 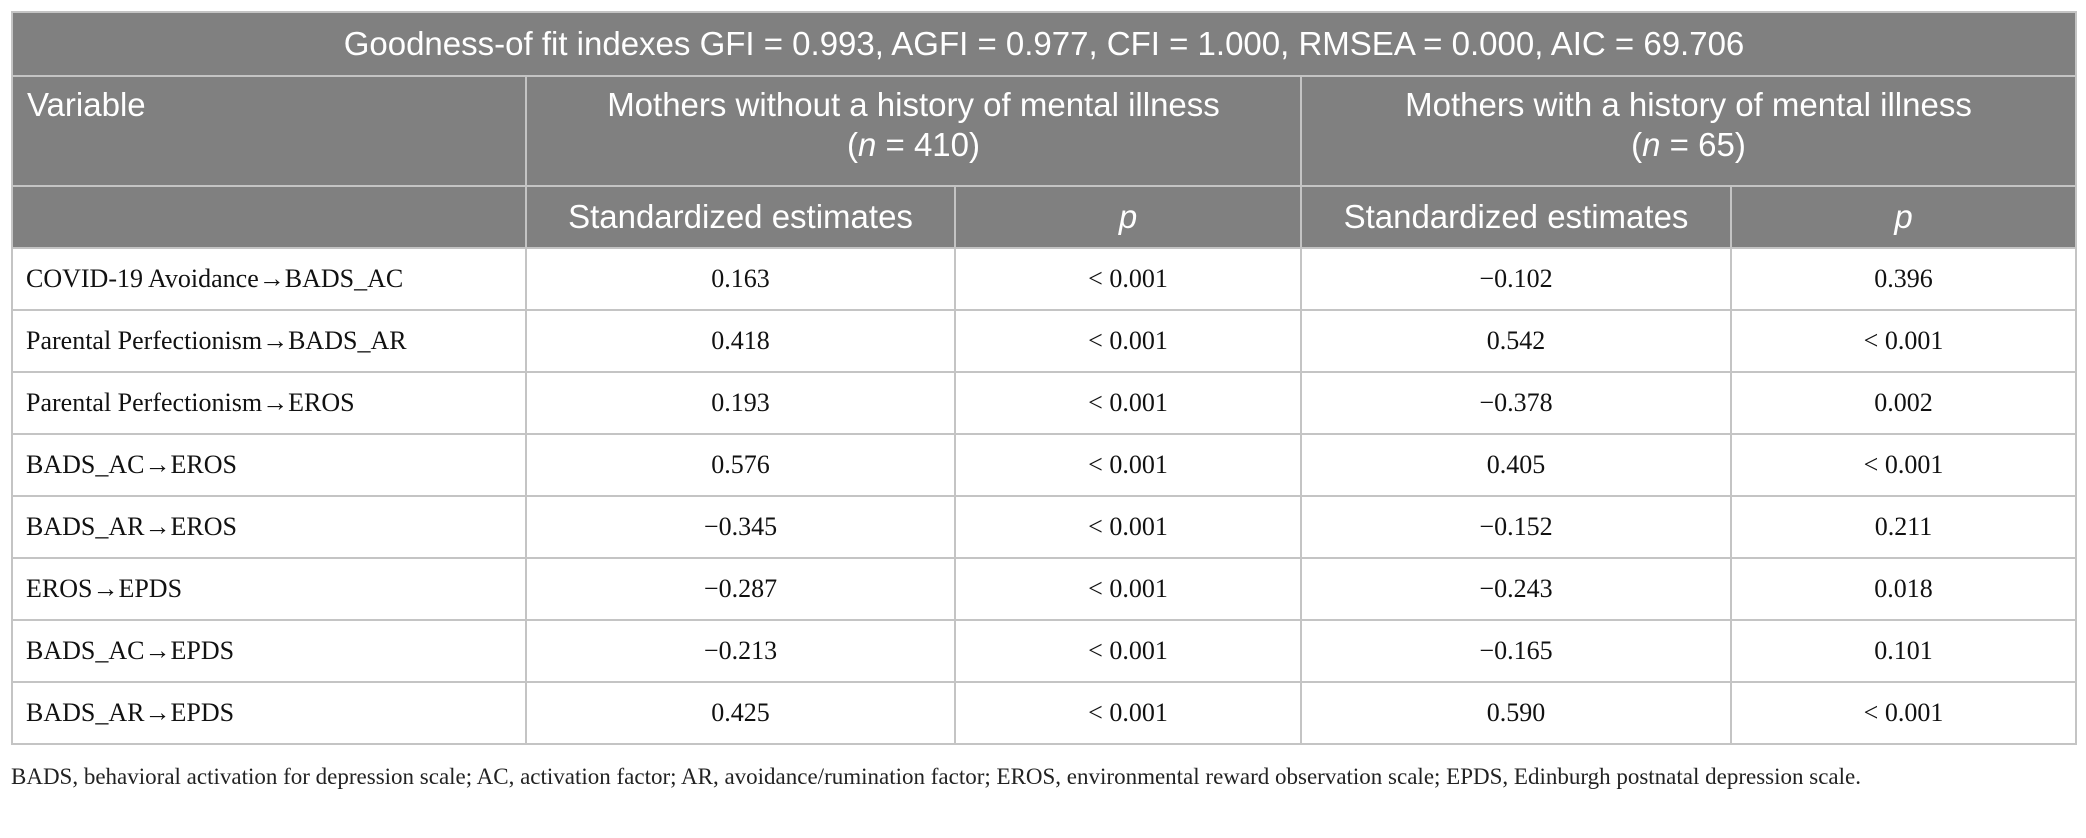 I want to click on value-cell: 0.101, so click(x=1903, y=651).